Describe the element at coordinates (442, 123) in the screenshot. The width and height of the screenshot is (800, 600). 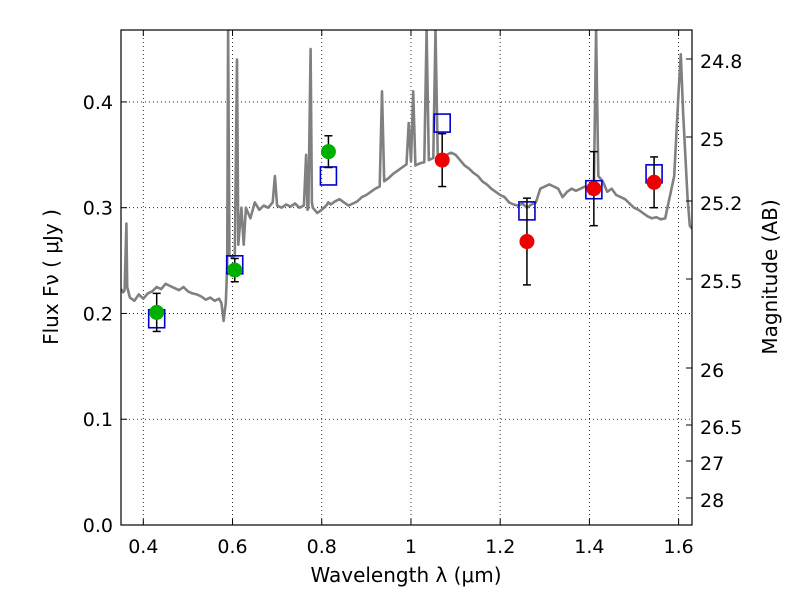
I see `model-point` at that location.